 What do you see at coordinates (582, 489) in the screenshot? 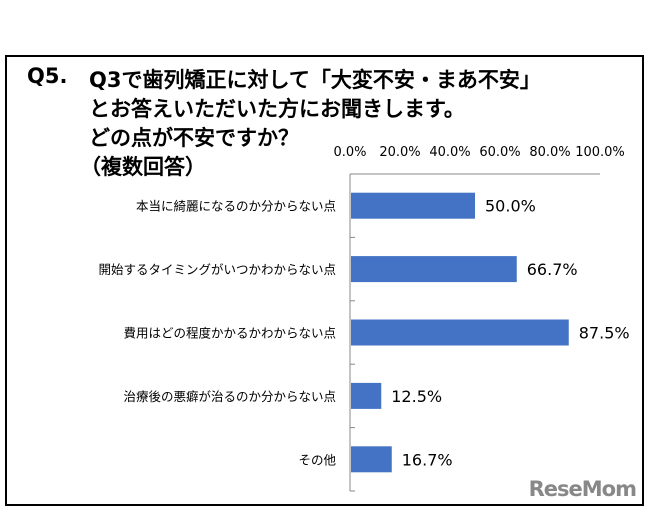
I see `resemom-logo: ReseMom` at bounding box center [582, 489].